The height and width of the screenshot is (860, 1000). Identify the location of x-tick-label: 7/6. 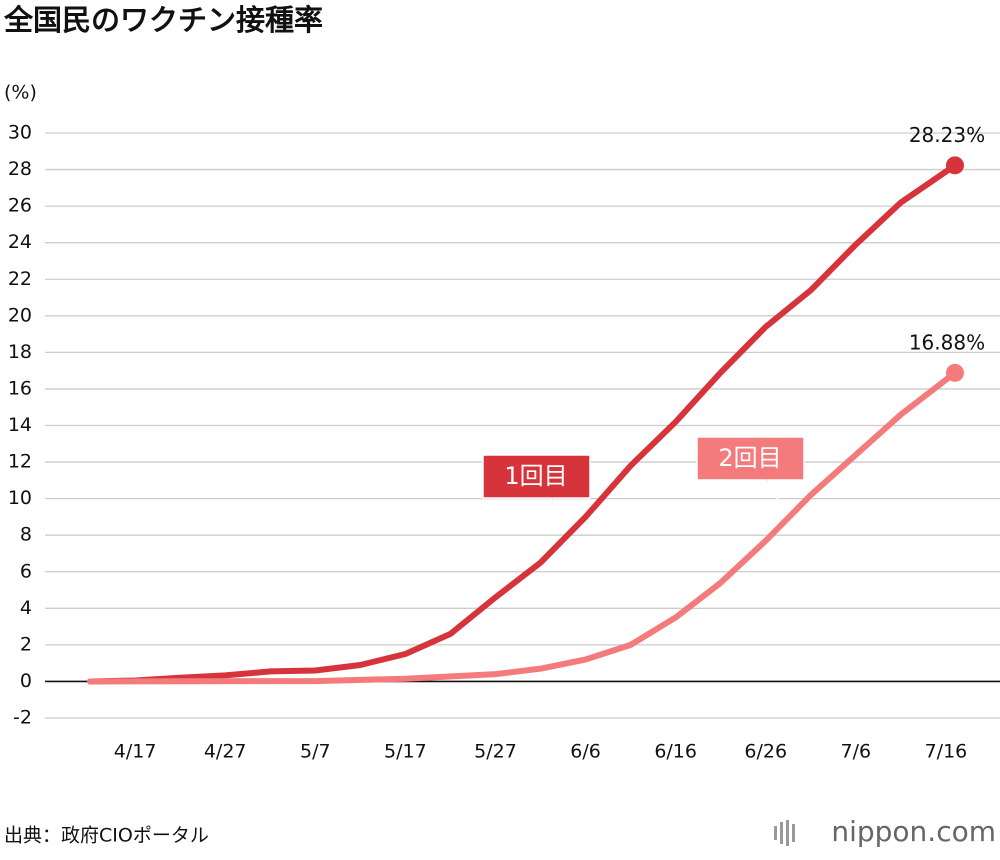
(856, 752).